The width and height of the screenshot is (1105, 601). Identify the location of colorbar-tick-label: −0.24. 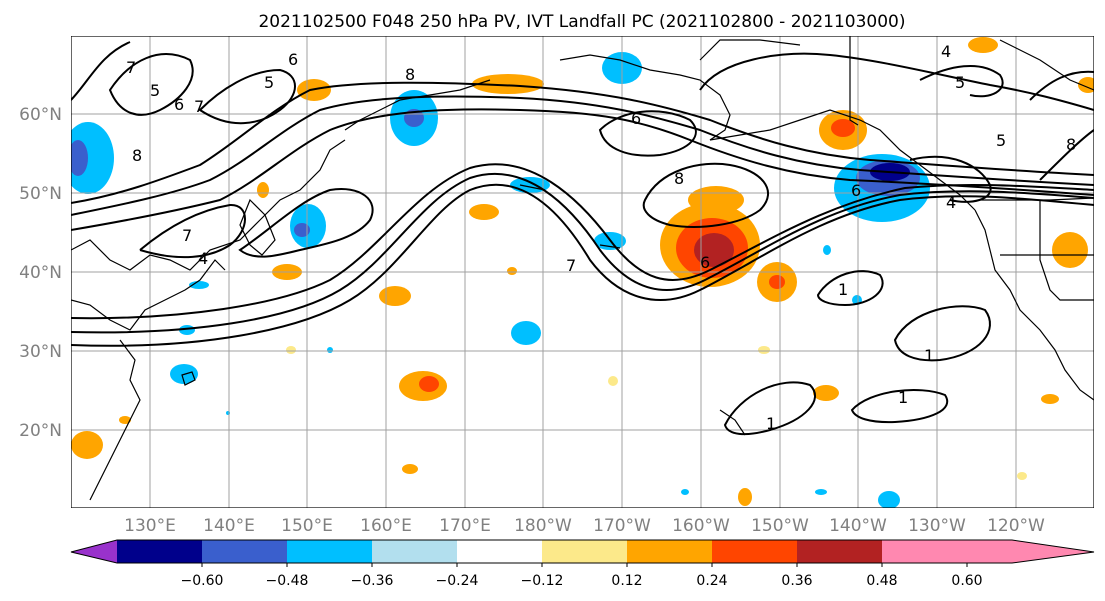
(457, 581).